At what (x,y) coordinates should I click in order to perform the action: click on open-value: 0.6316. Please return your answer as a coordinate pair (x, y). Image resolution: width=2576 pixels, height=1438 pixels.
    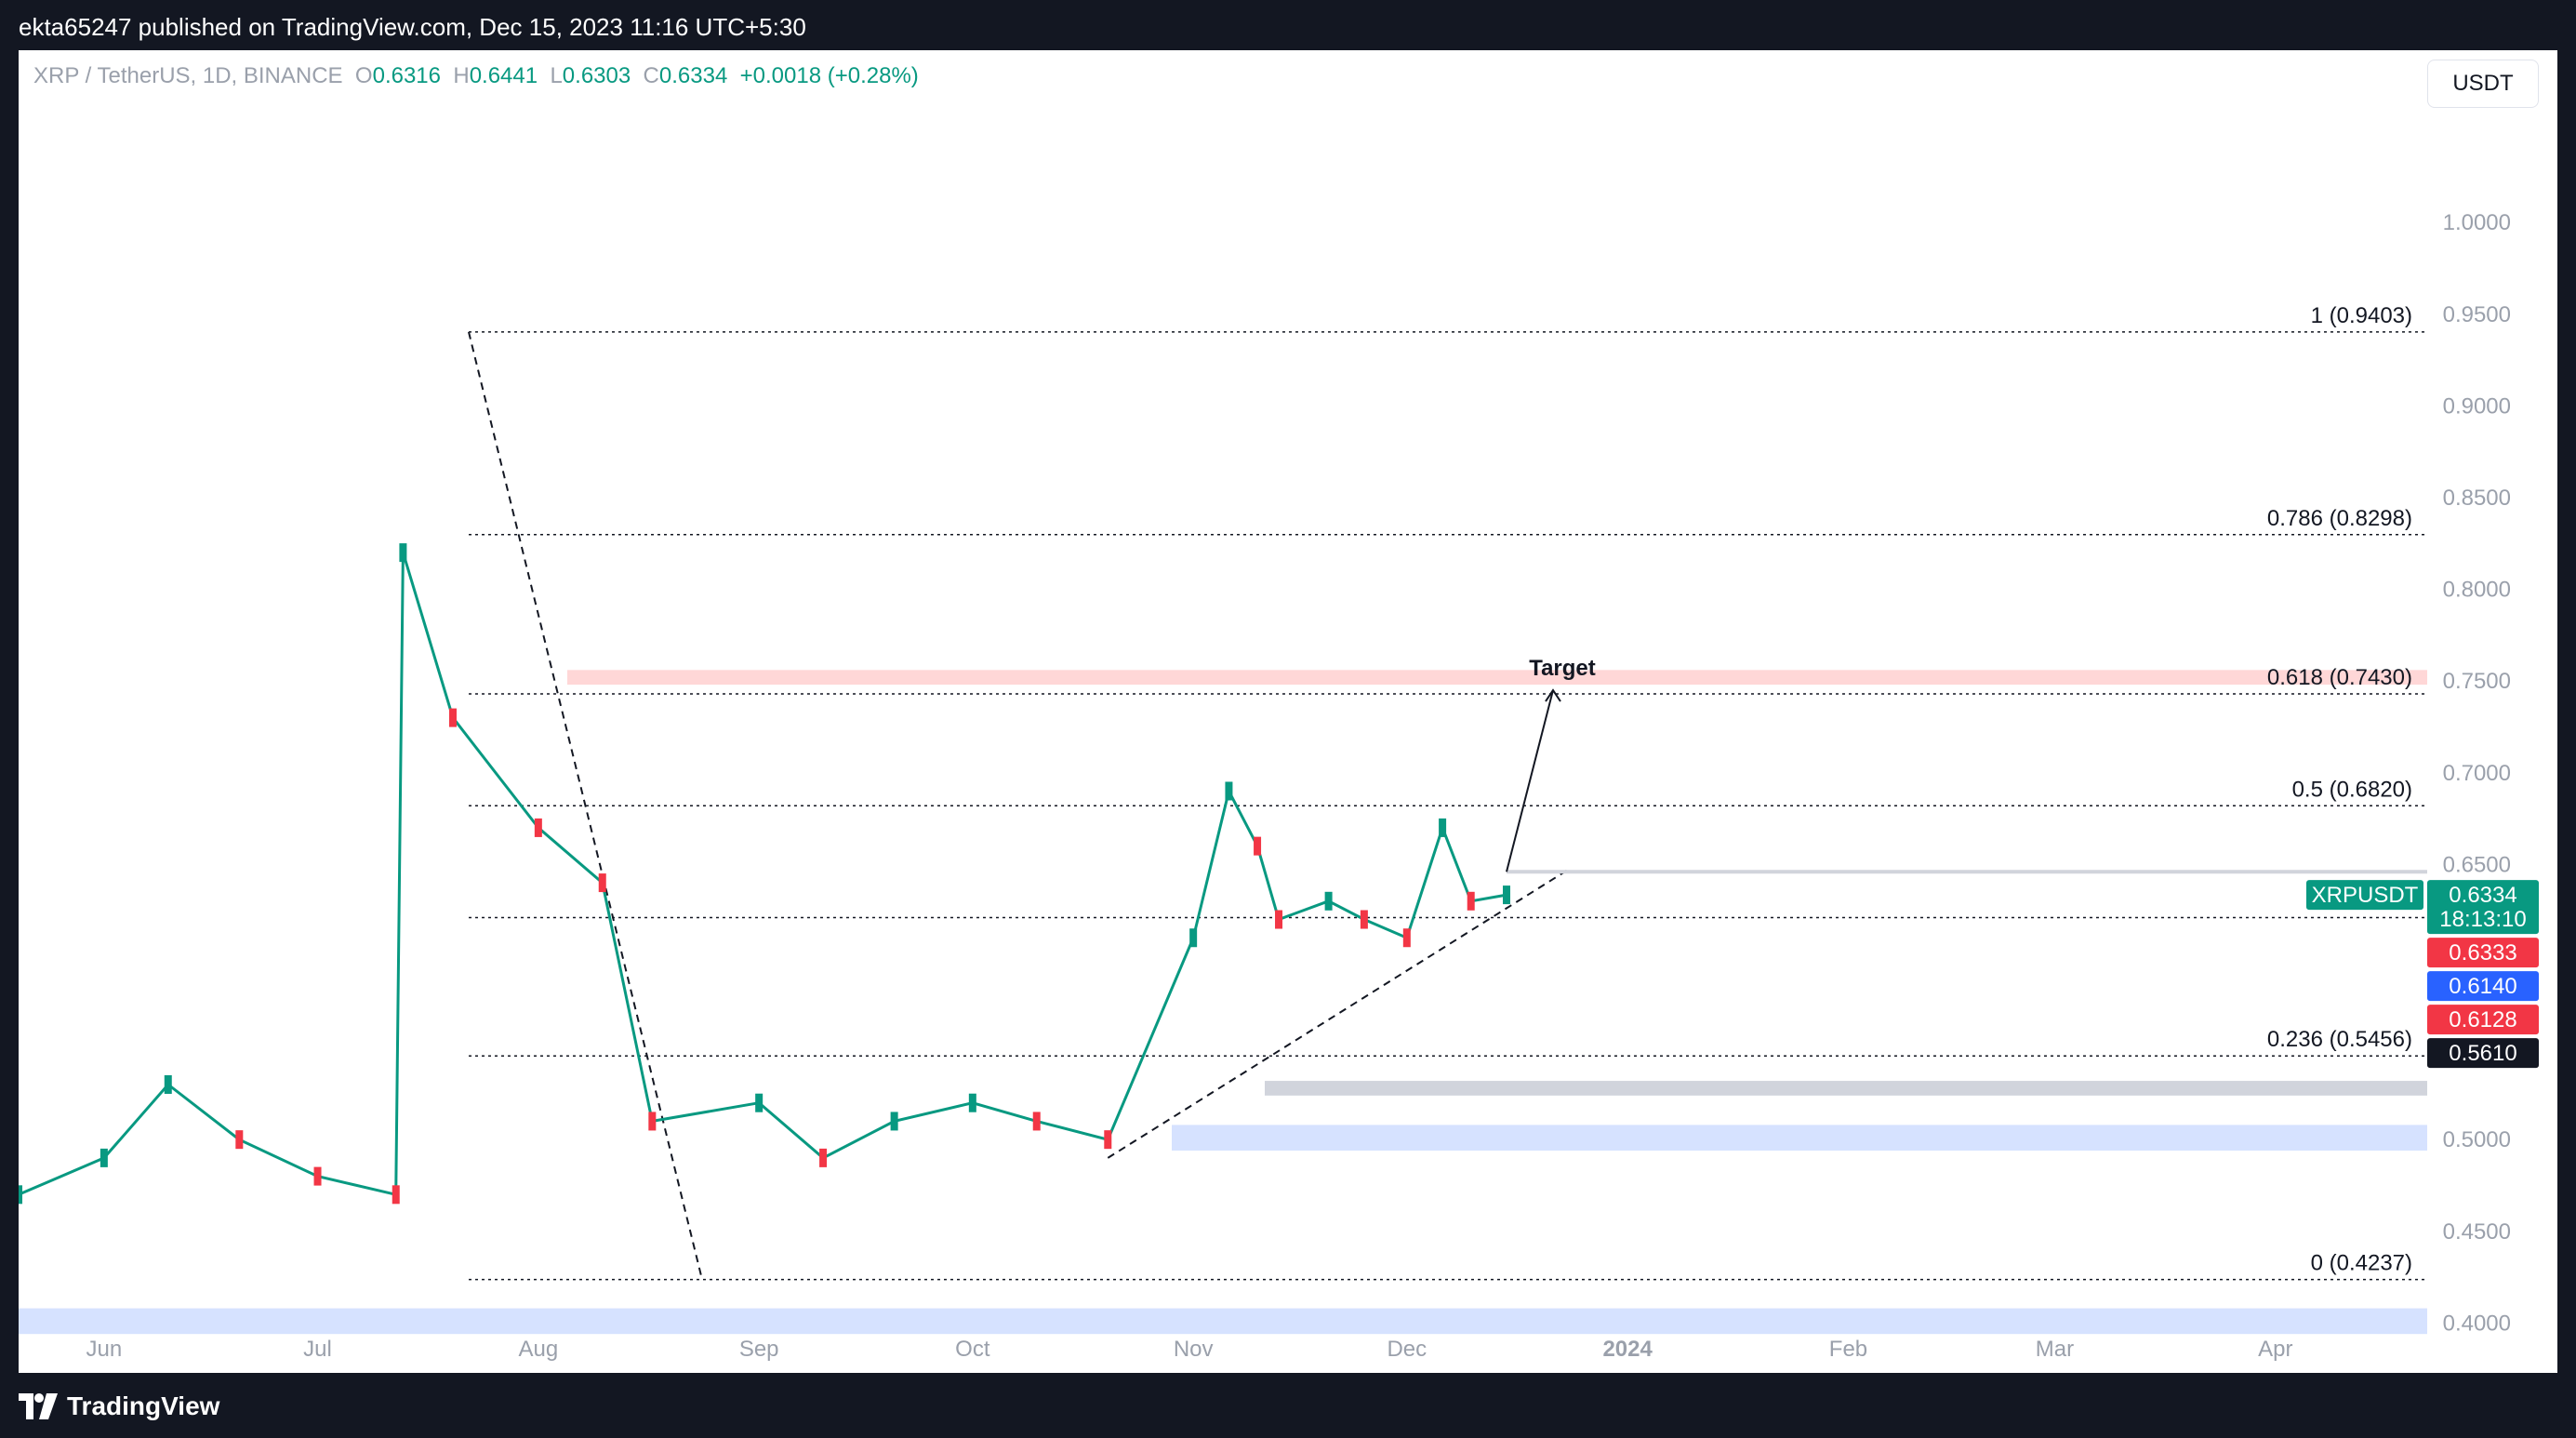
    Looking at the image, I should click on (406, 75).